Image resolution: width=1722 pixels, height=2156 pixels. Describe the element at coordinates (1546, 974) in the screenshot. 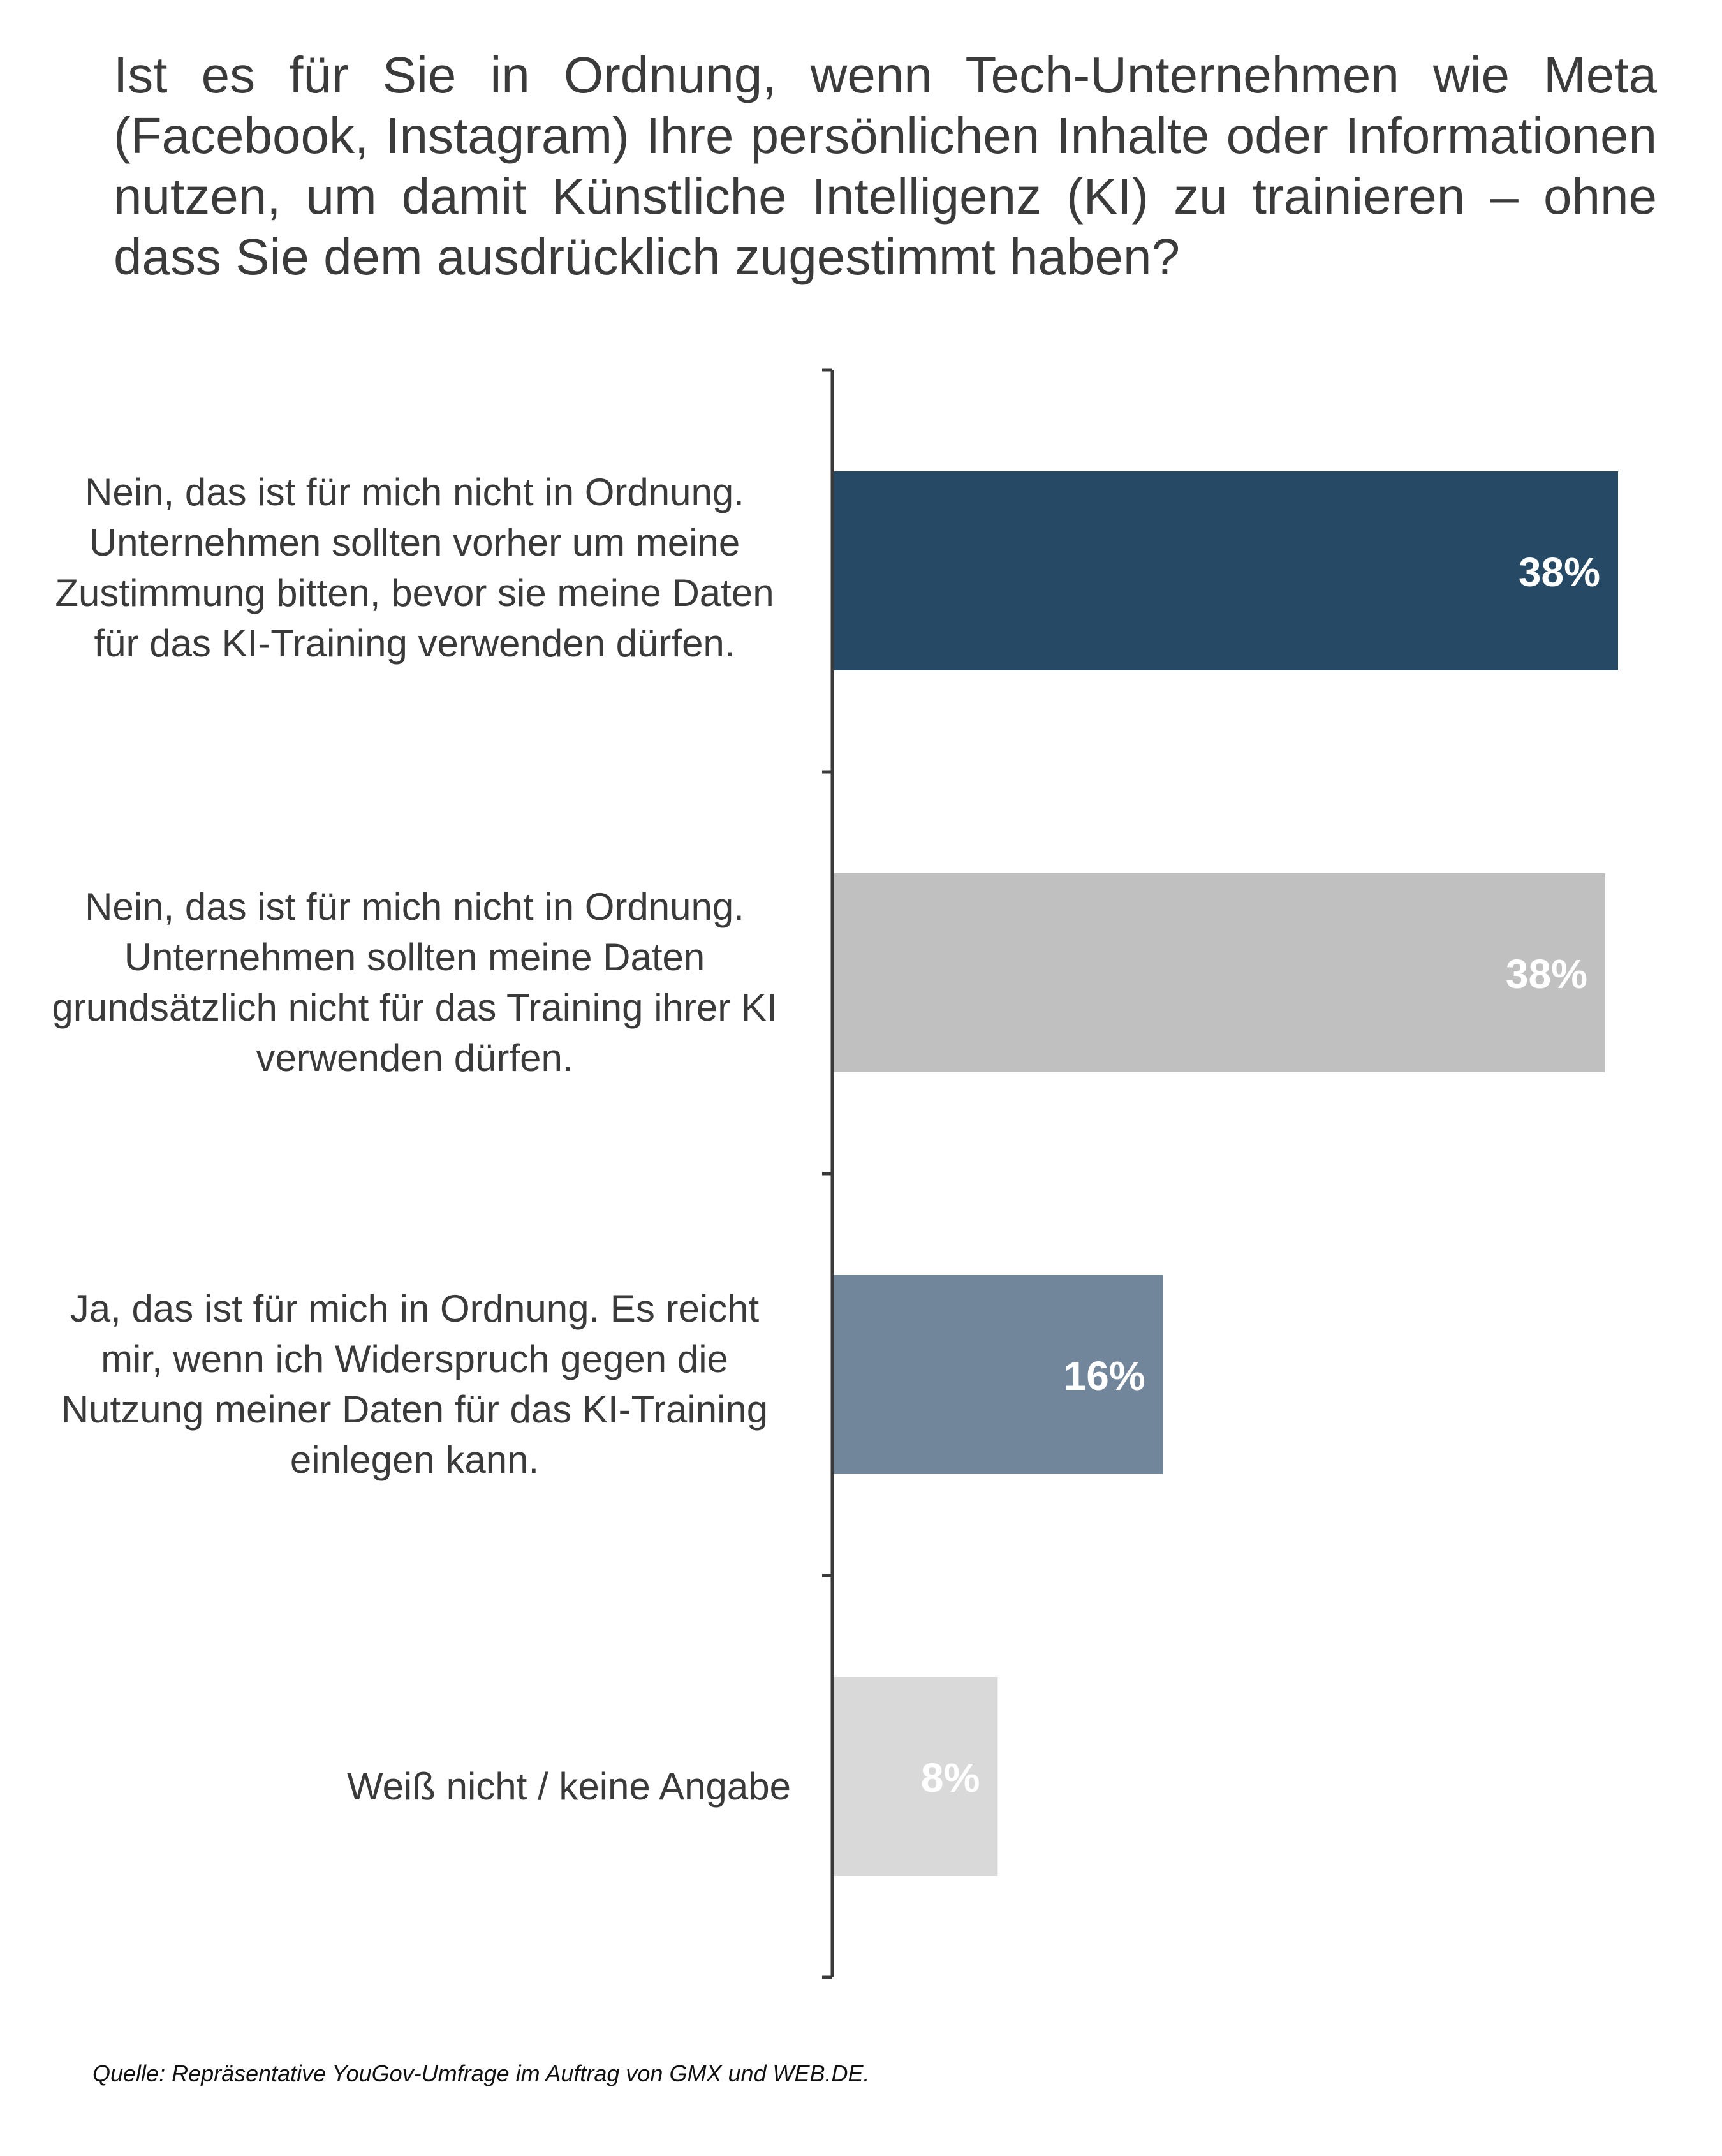

I see `data-label-2: 38%` at that location.